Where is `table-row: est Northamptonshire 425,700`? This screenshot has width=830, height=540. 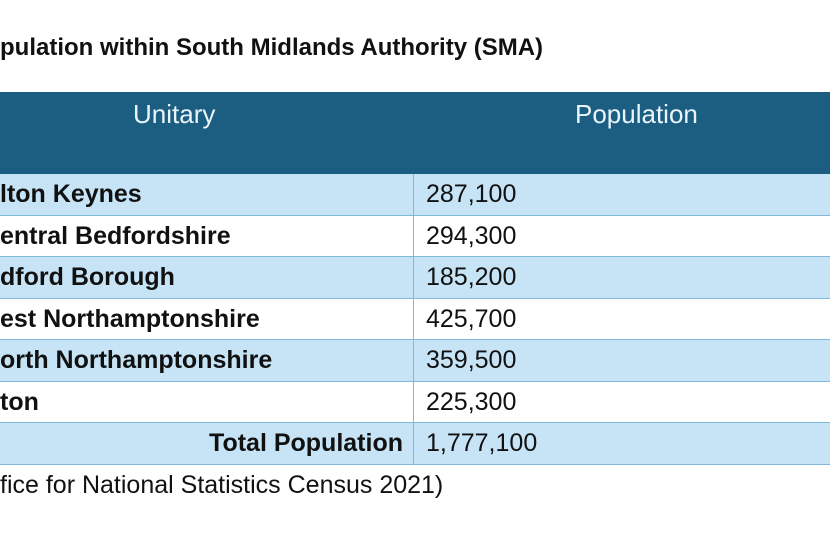
table-row: est Northamptonshire 425,700 is located at coordinates (415, 319).